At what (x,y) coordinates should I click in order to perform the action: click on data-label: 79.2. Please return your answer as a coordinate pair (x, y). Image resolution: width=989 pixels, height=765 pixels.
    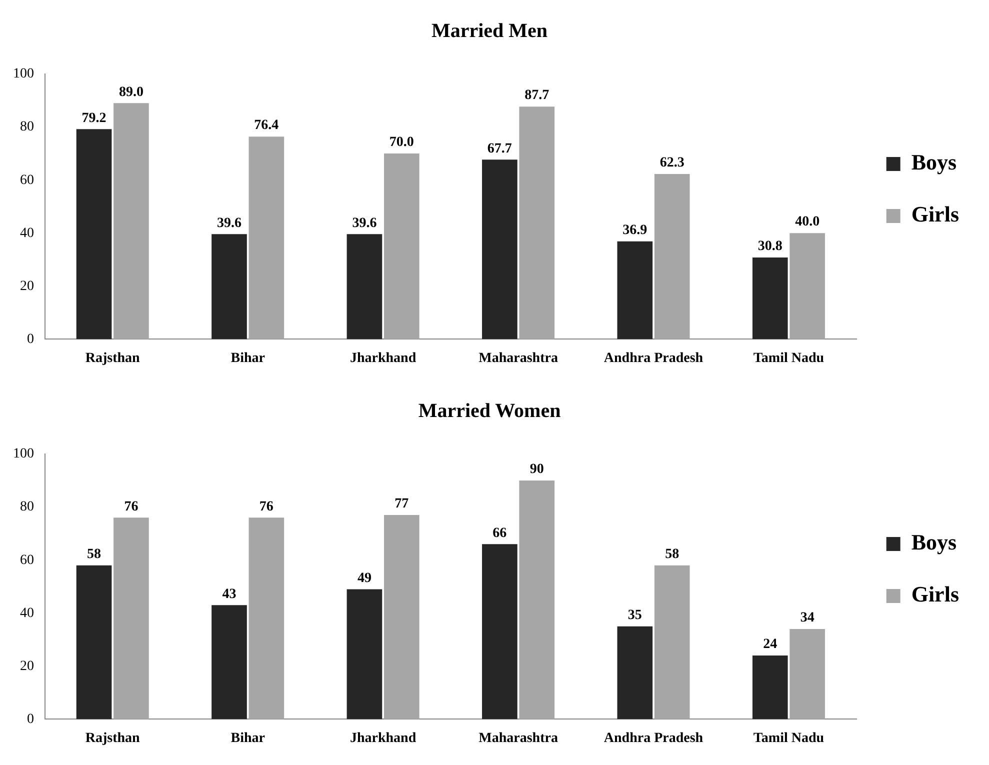
    Looking at the image, I should click on (94, 118).